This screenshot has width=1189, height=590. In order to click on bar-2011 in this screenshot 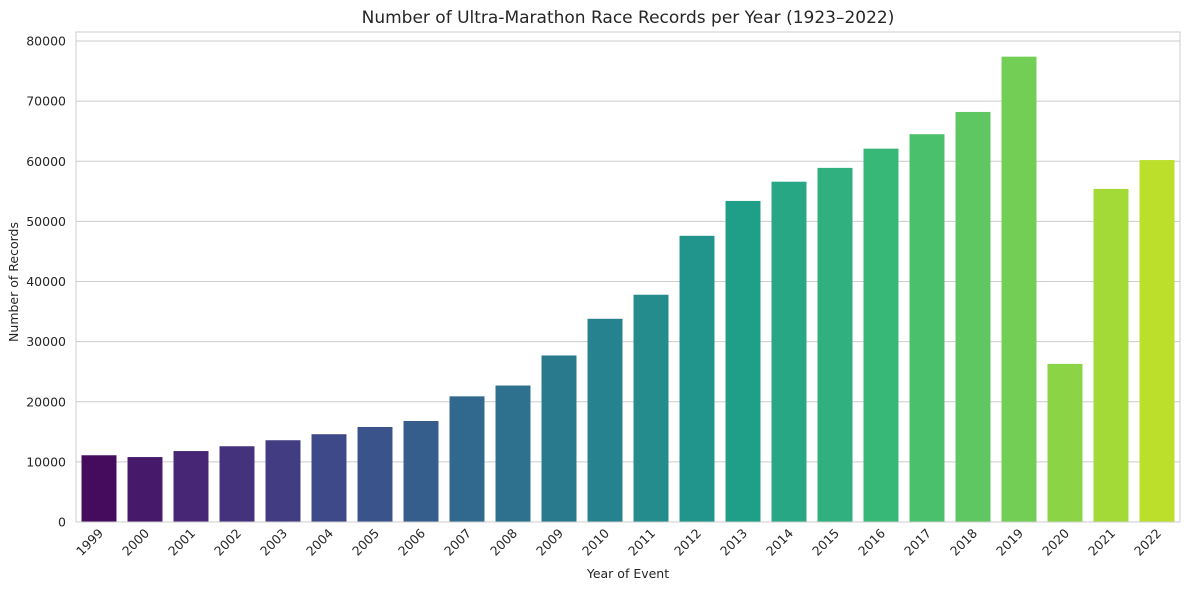, I will do `click(651, 408)`.